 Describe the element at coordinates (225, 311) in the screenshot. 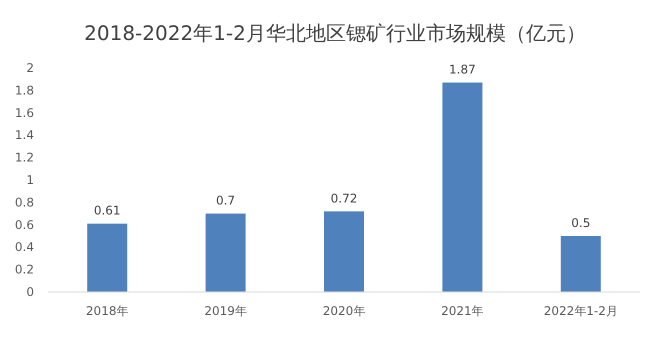

I see `x-tick-label: 2019年` at that location.